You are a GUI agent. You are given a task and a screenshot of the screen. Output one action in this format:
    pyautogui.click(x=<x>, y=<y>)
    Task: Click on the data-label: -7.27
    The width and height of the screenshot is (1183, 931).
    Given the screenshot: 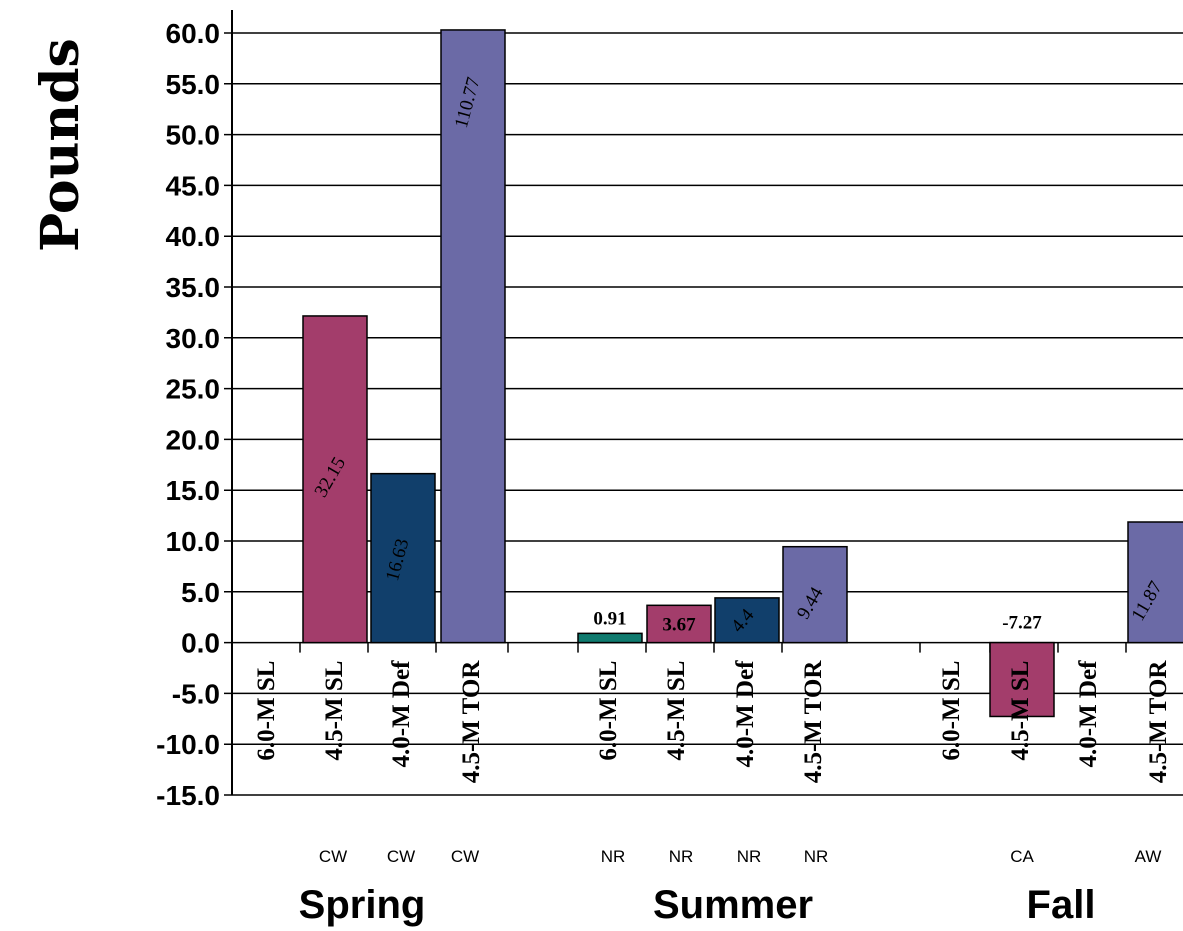 What is the action you would take?
    pyautogui.click(x=1022, y=622)
    